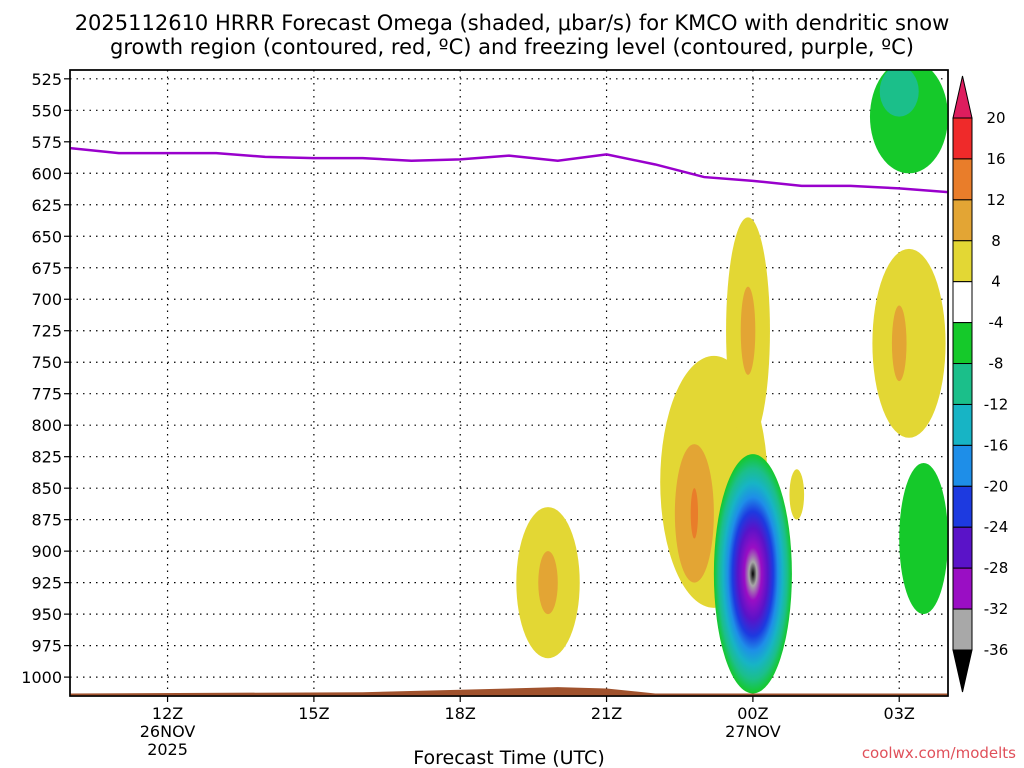 The width and height of the screenshot is (1024, 768). I want to click on credit-link: coolwx.com/modelts, so click(939, 753).